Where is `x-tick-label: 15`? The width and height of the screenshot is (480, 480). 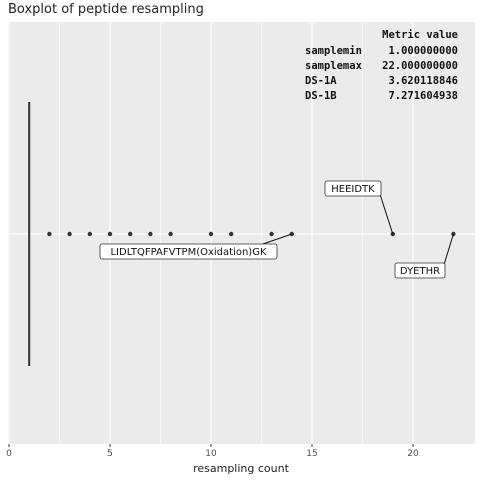 x-tick-label: 15 is located at coordinates (311, 454).